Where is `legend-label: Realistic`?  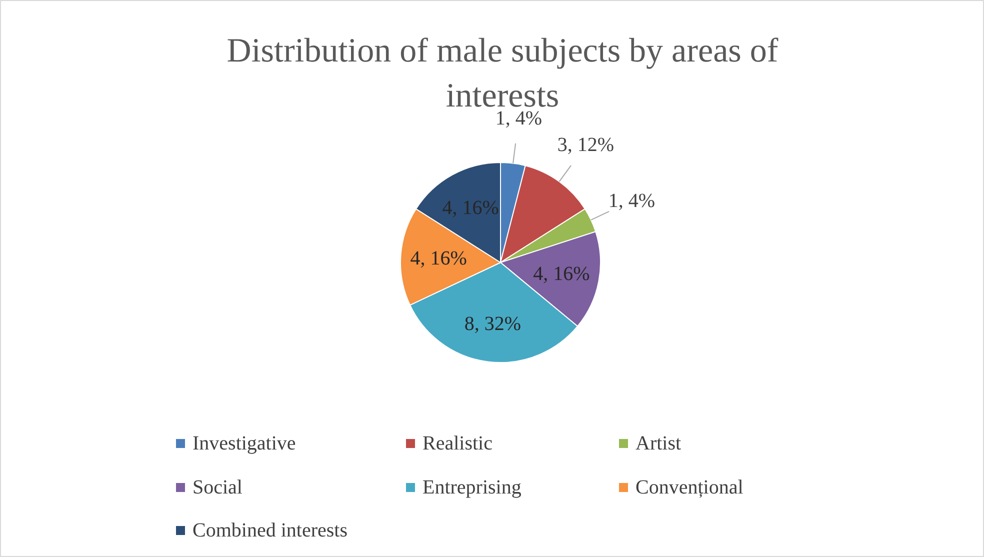
legend-label: Realistic is located at coordinates (457, 443).